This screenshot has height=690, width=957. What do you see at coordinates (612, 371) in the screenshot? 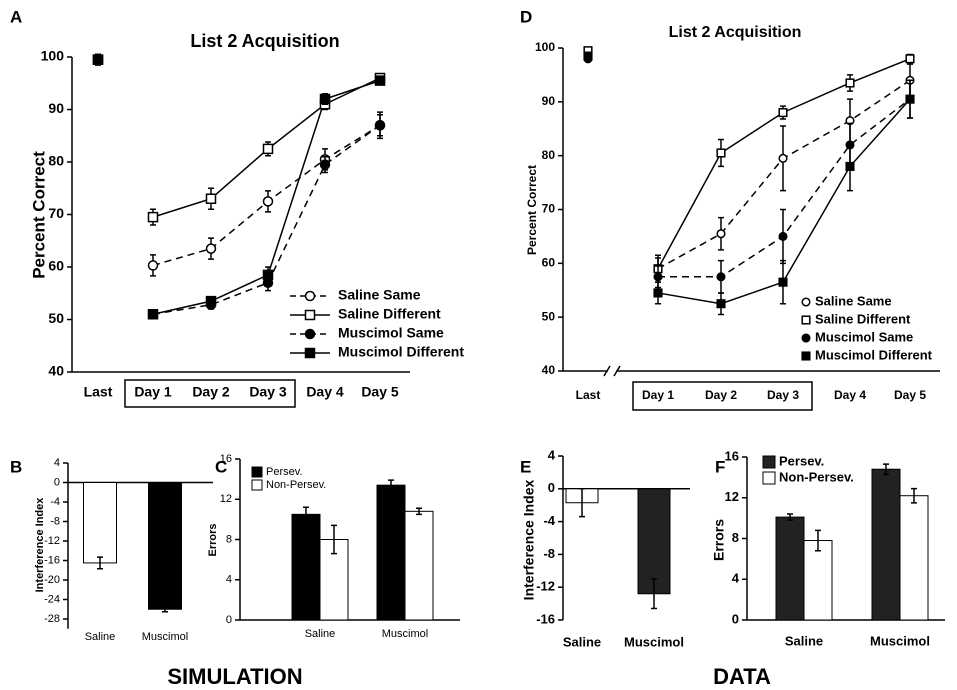
I see `axis-break` at bounding box center [612, 371].